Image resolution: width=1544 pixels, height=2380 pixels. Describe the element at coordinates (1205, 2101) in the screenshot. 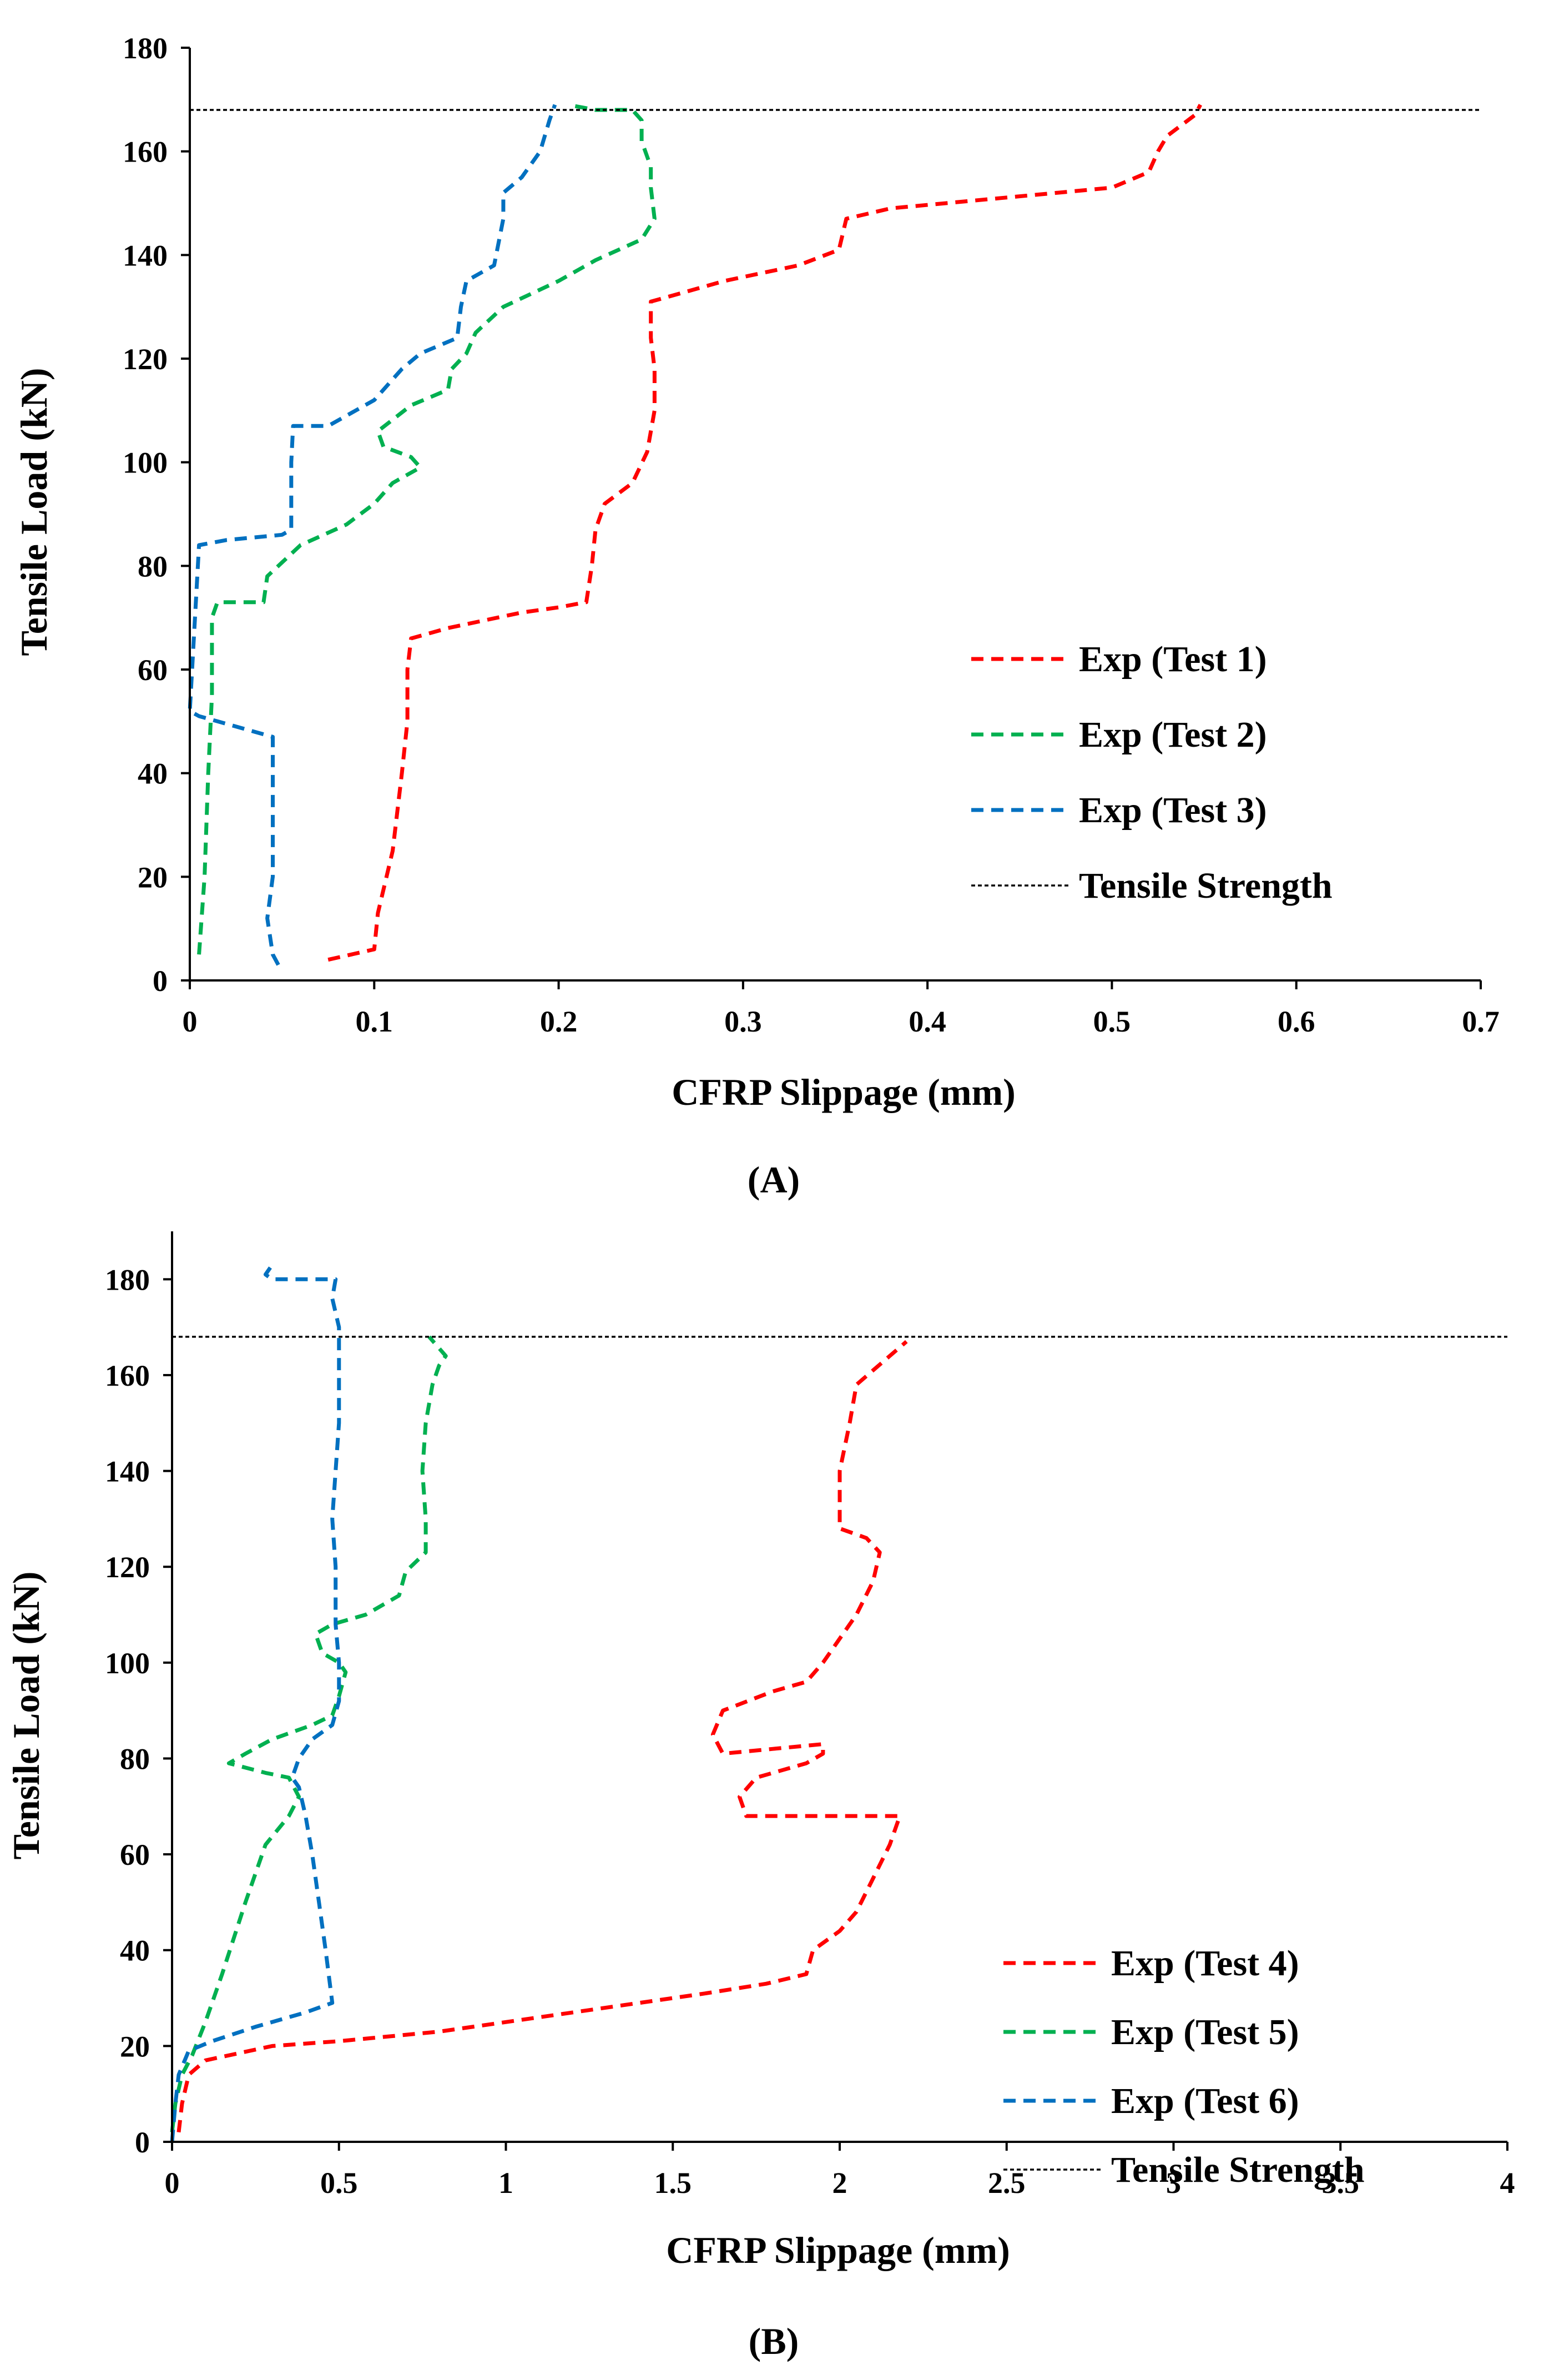

I see `legend-label: Exp (Test 6)` at that location.